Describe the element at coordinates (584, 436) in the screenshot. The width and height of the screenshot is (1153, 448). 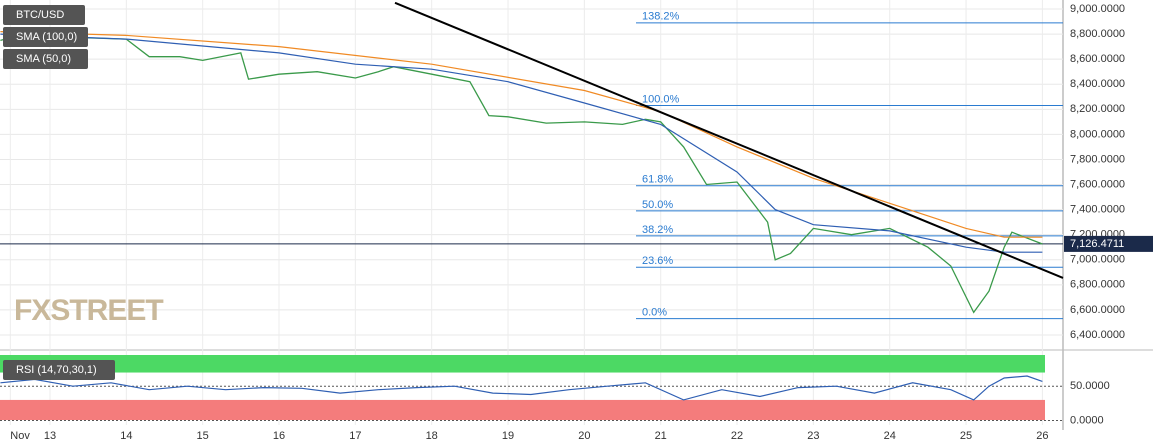
I see `x-tick-label: 20` at that location.